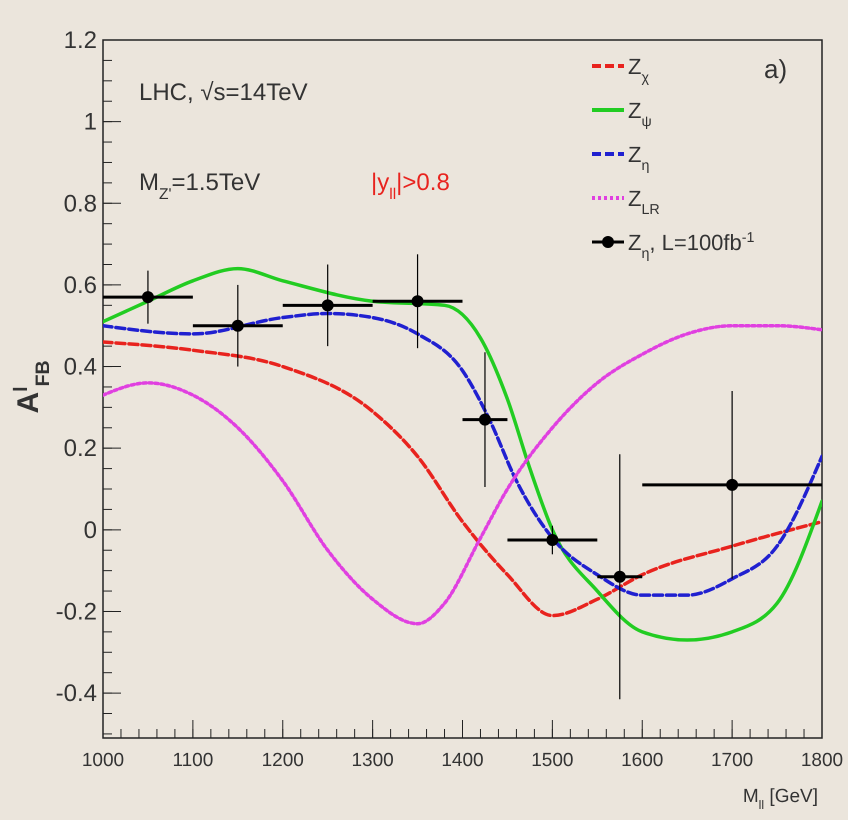  Describe the element at coordinates (822, 760) in the screenshot. I see `x-tick-label: 1800` at that location.